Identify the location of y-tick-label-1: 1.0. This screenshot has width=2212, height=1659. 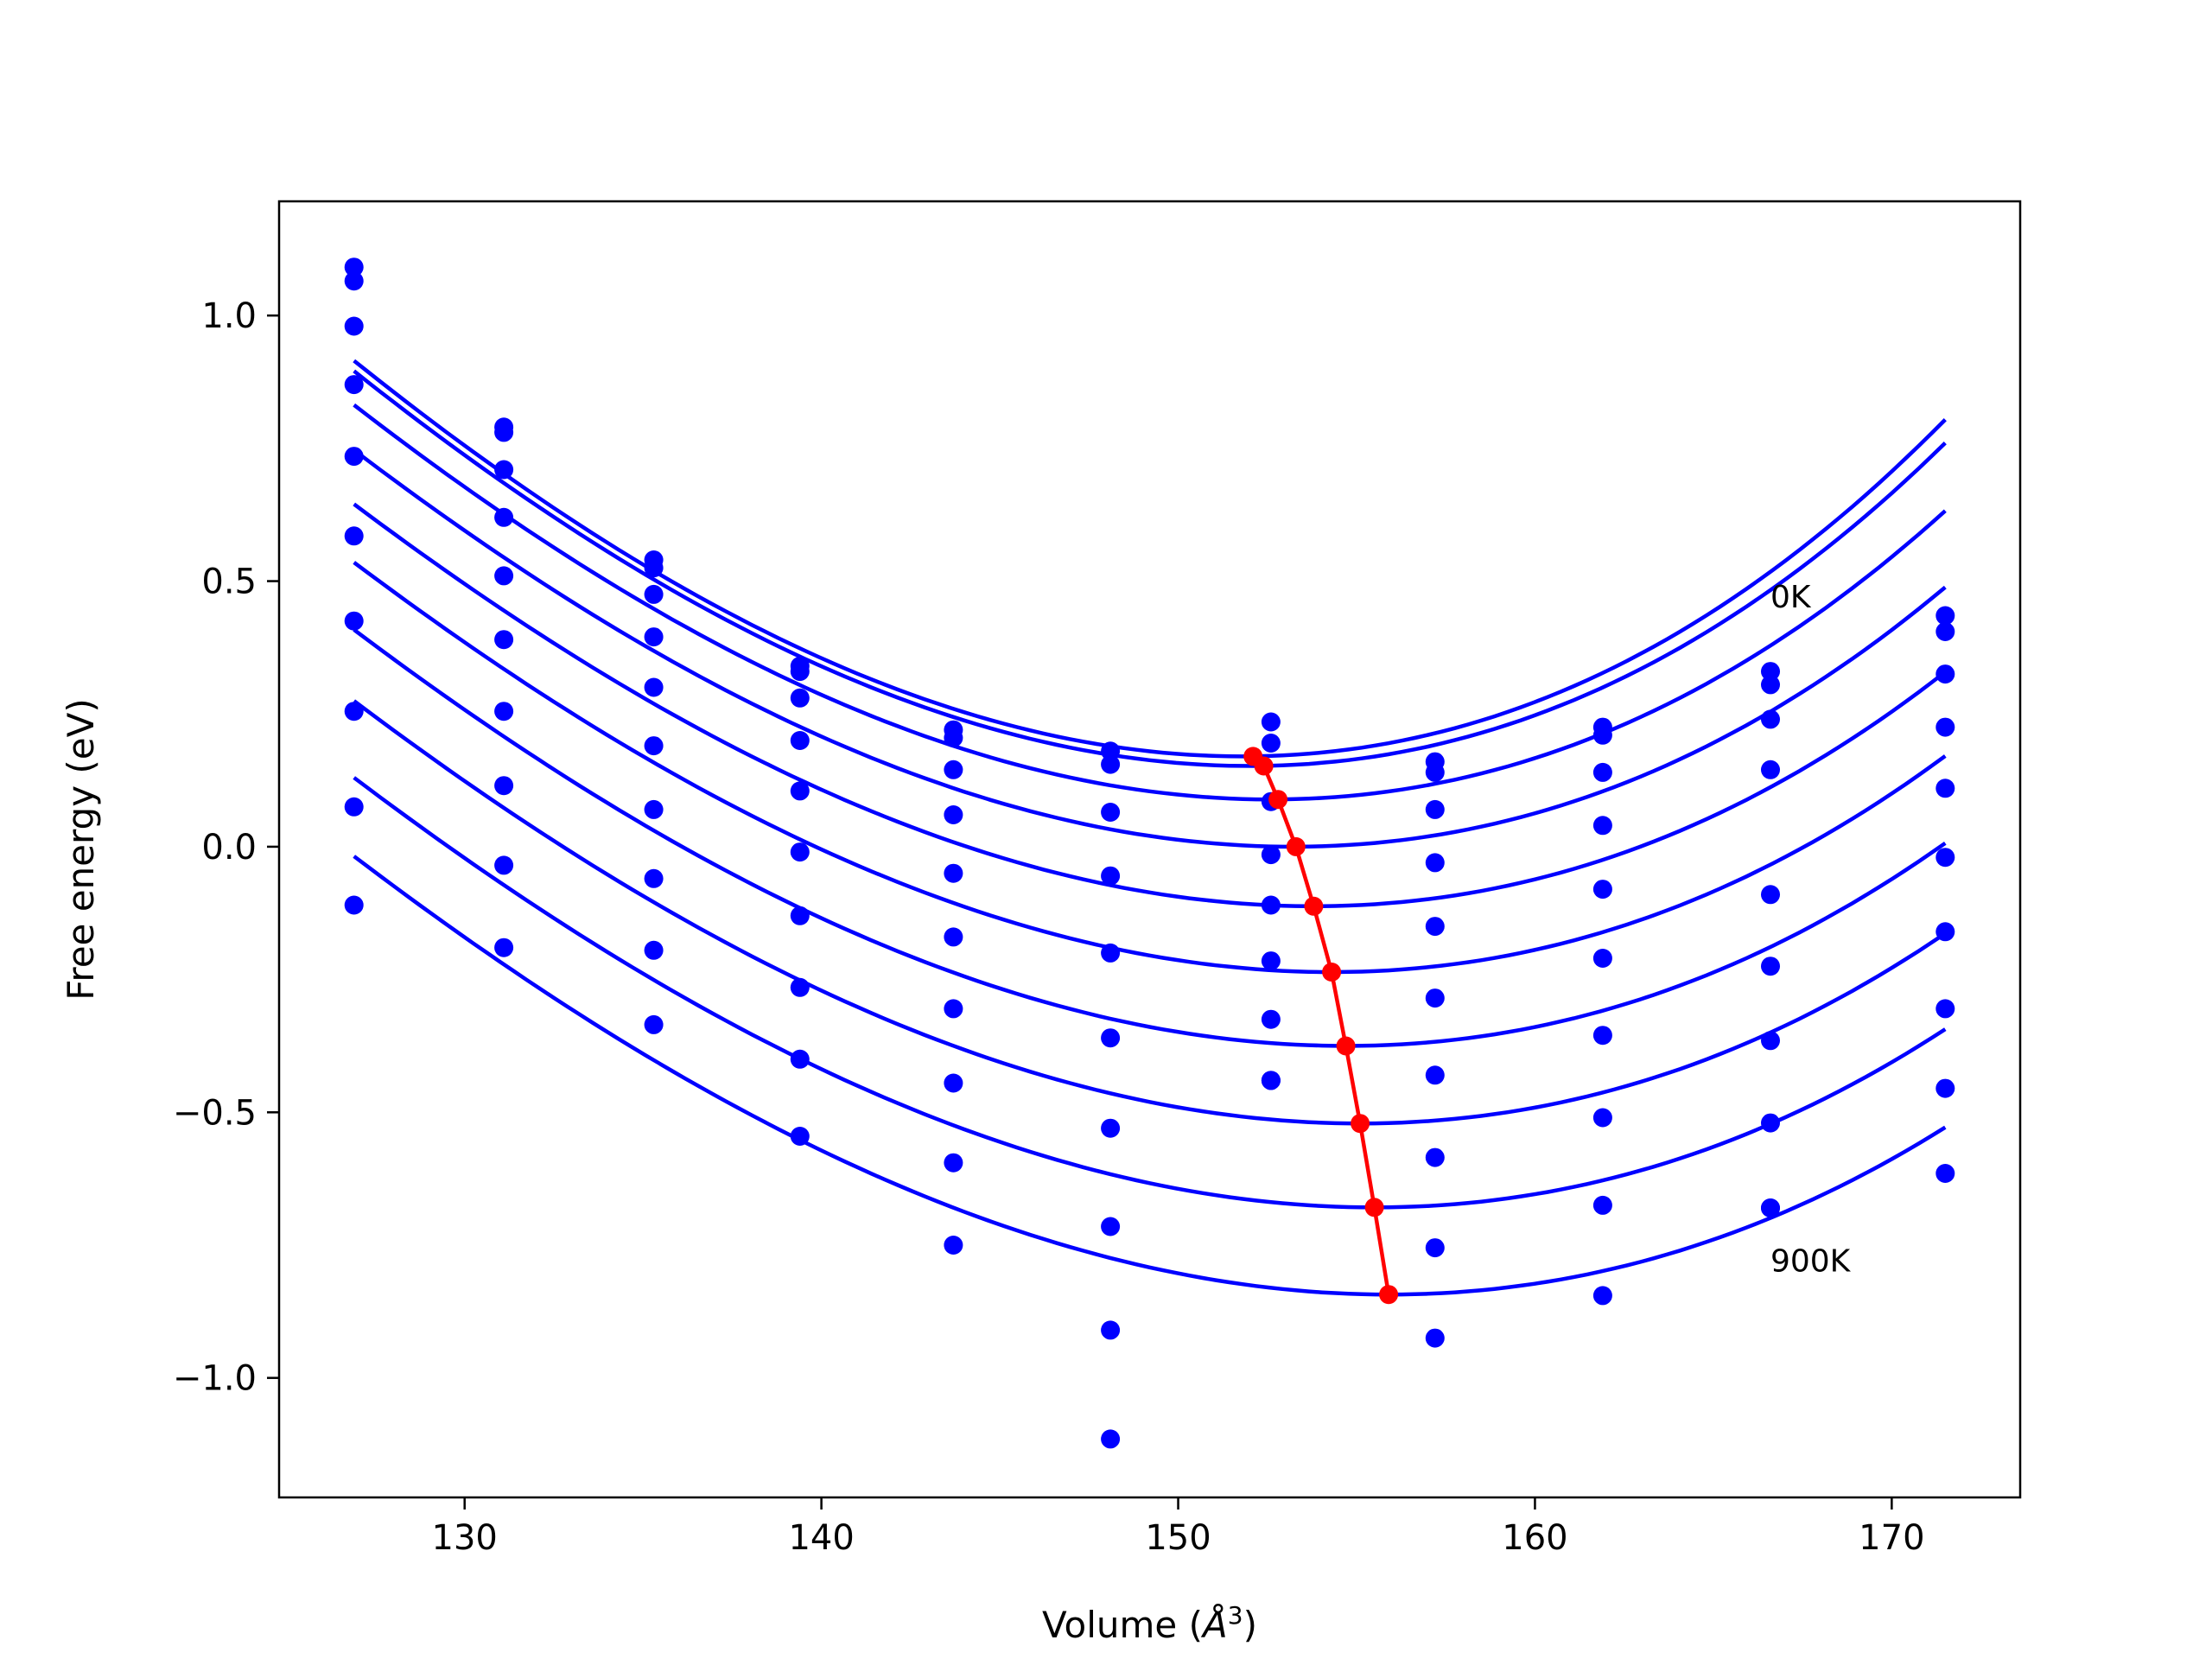
(229, 316).